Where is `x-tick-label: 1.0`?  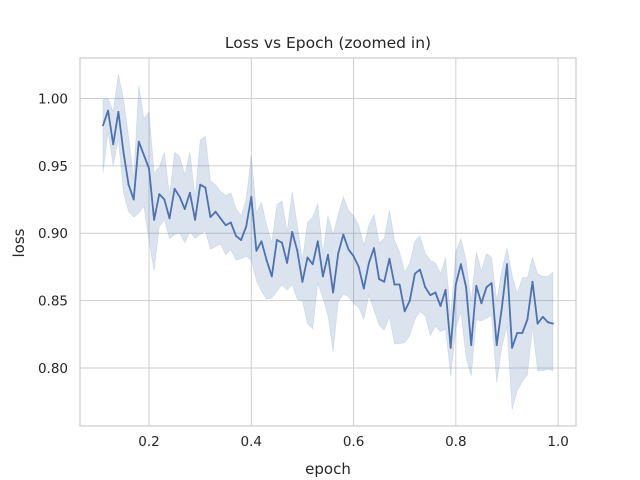 x-tick-label: 1.0 is located at coordinates (557, 442).